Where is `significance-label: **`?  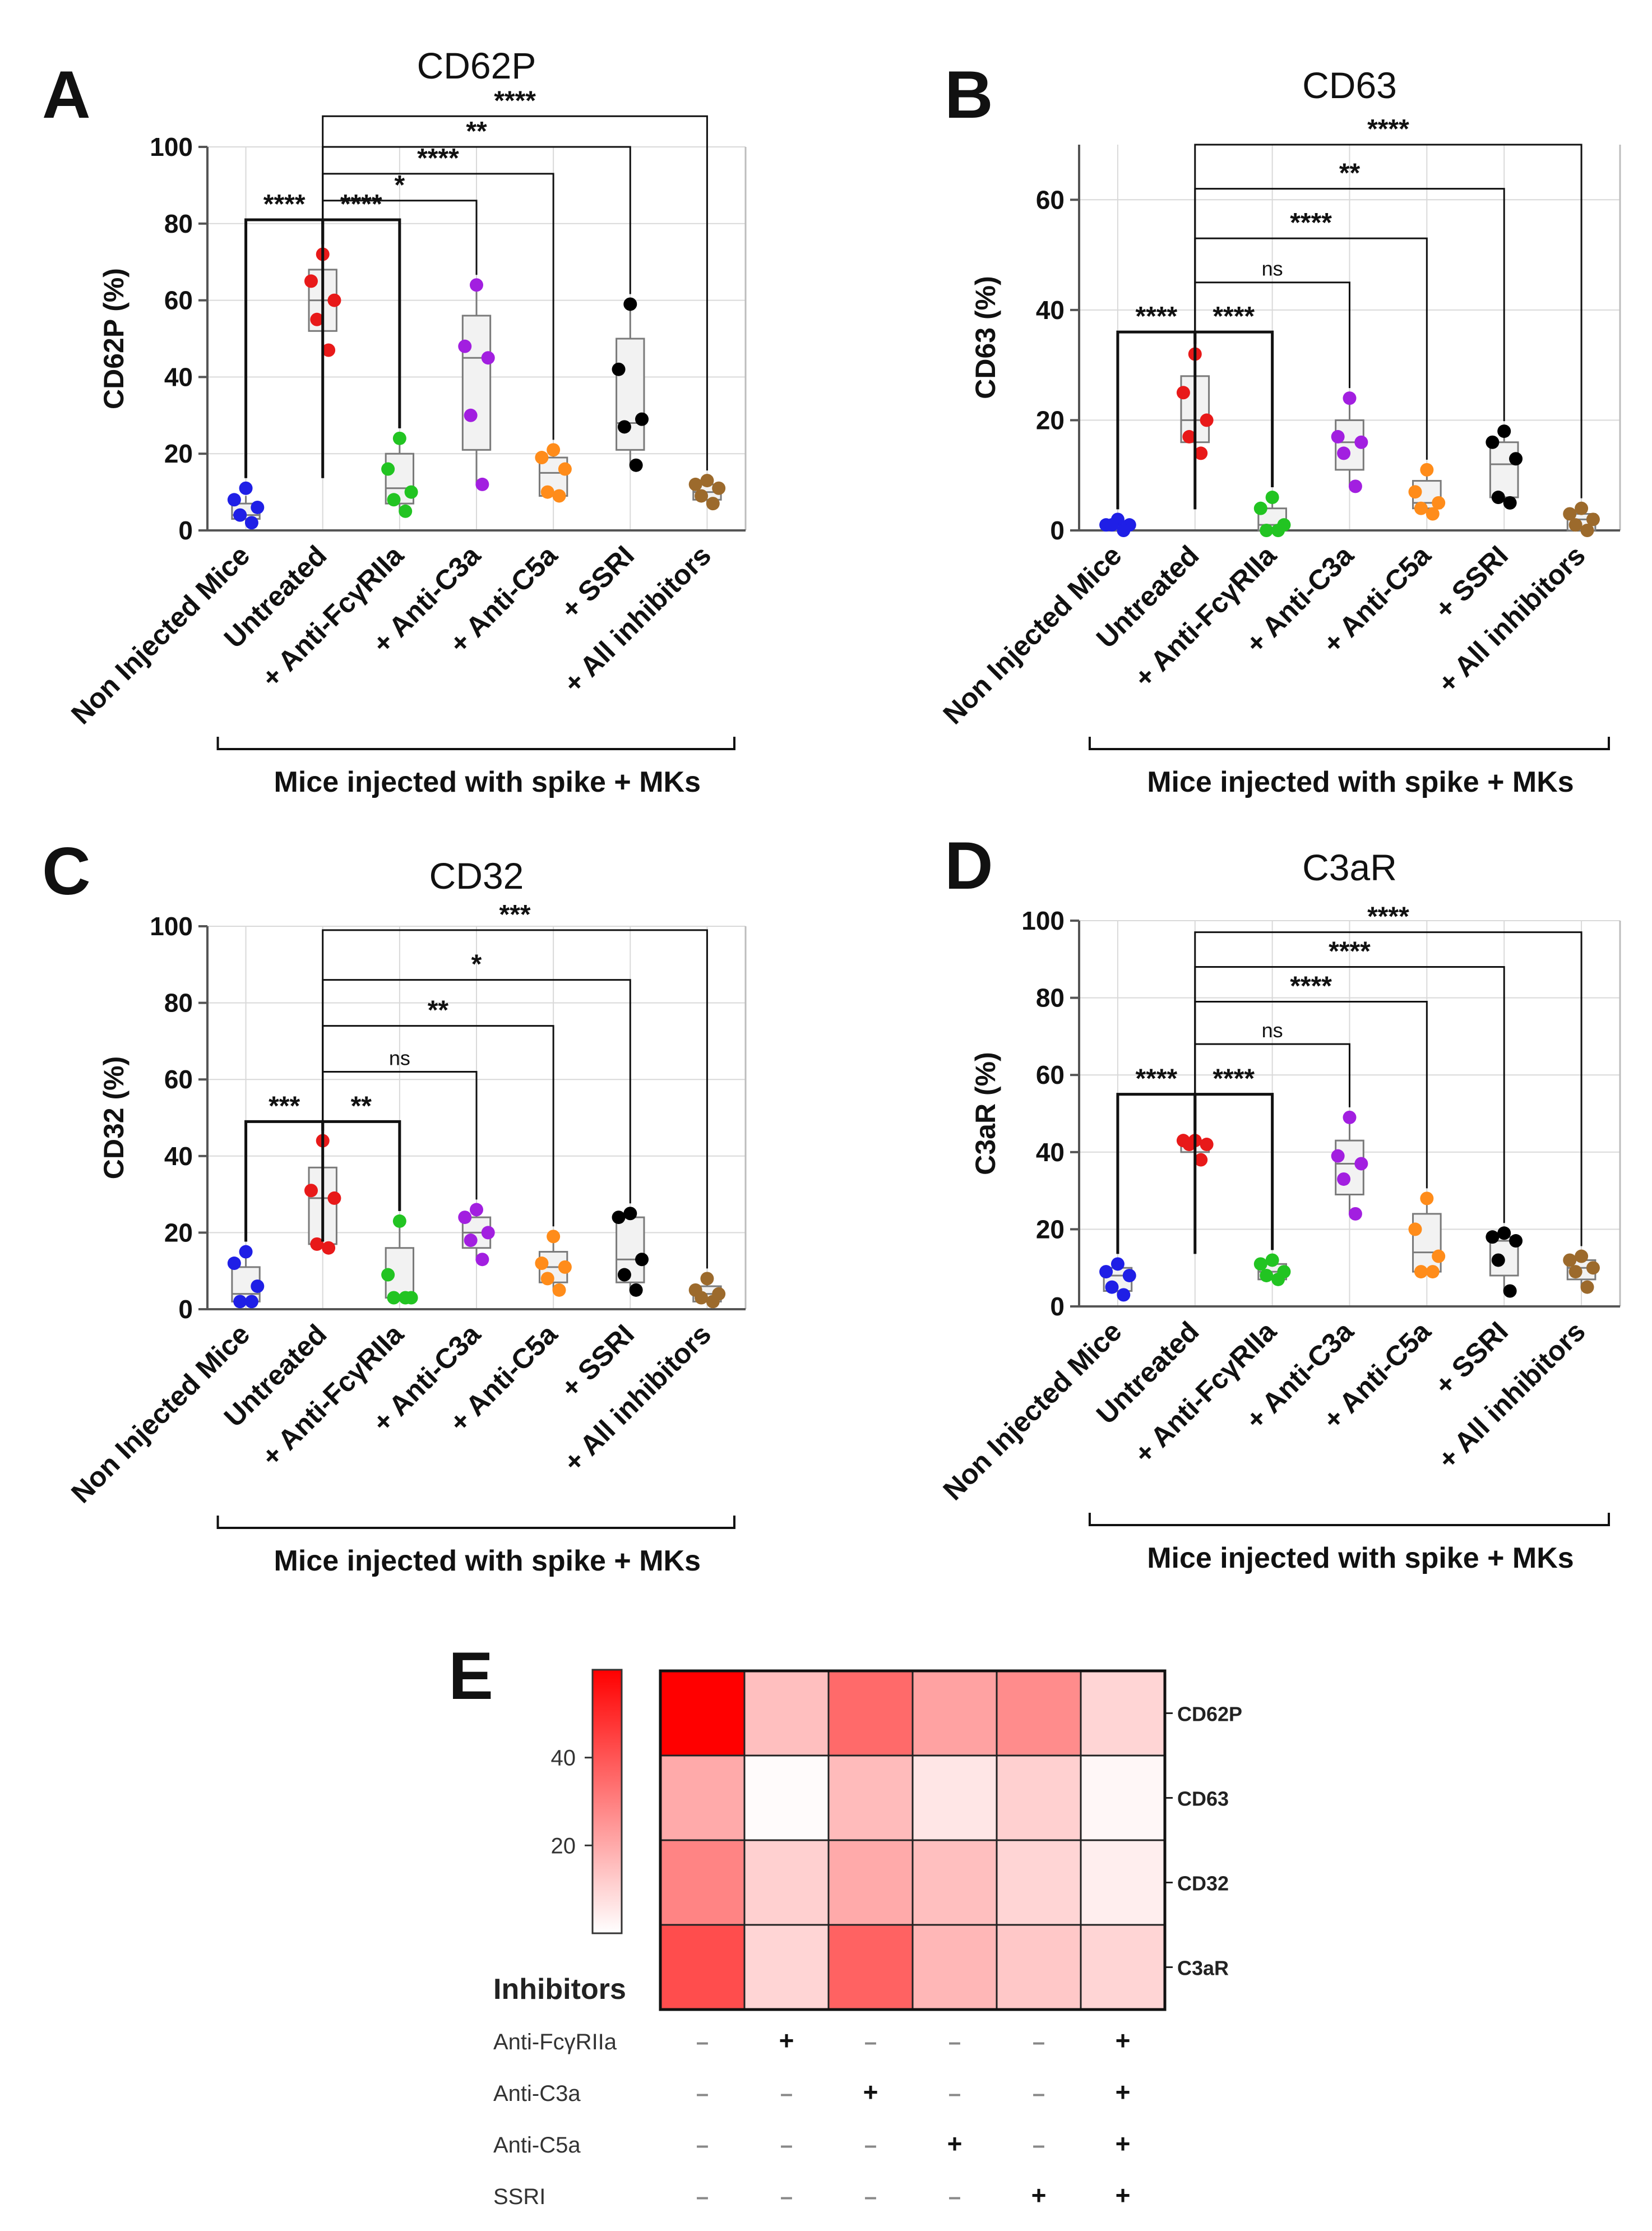
significance-label: ** is located at coordinates (361, 1106).